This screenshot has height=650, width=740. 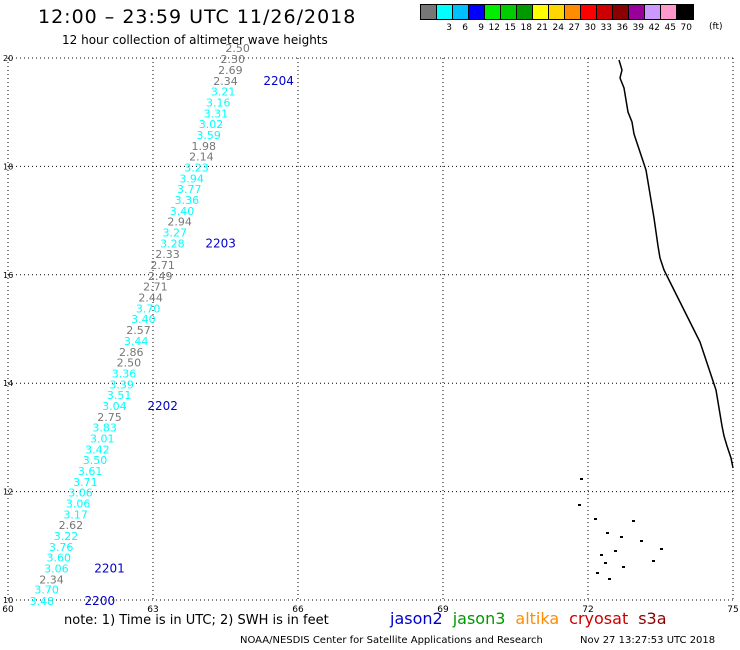 I want to click on swh-value-label: 3.48, so click(x=42, y=601).